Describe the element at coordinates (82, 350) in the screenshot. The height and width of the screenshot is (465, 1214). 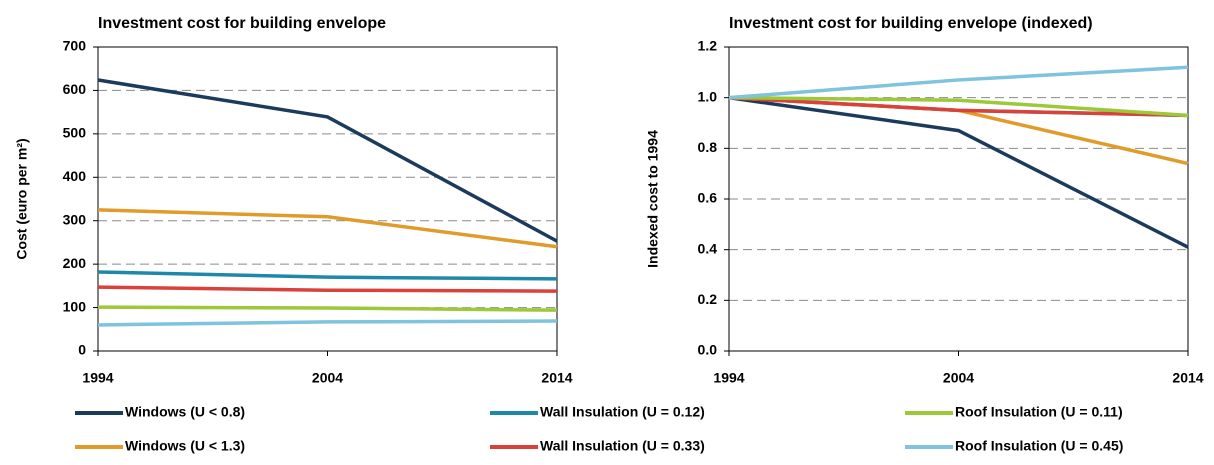
I see `y-tick-label: 0` at that location.